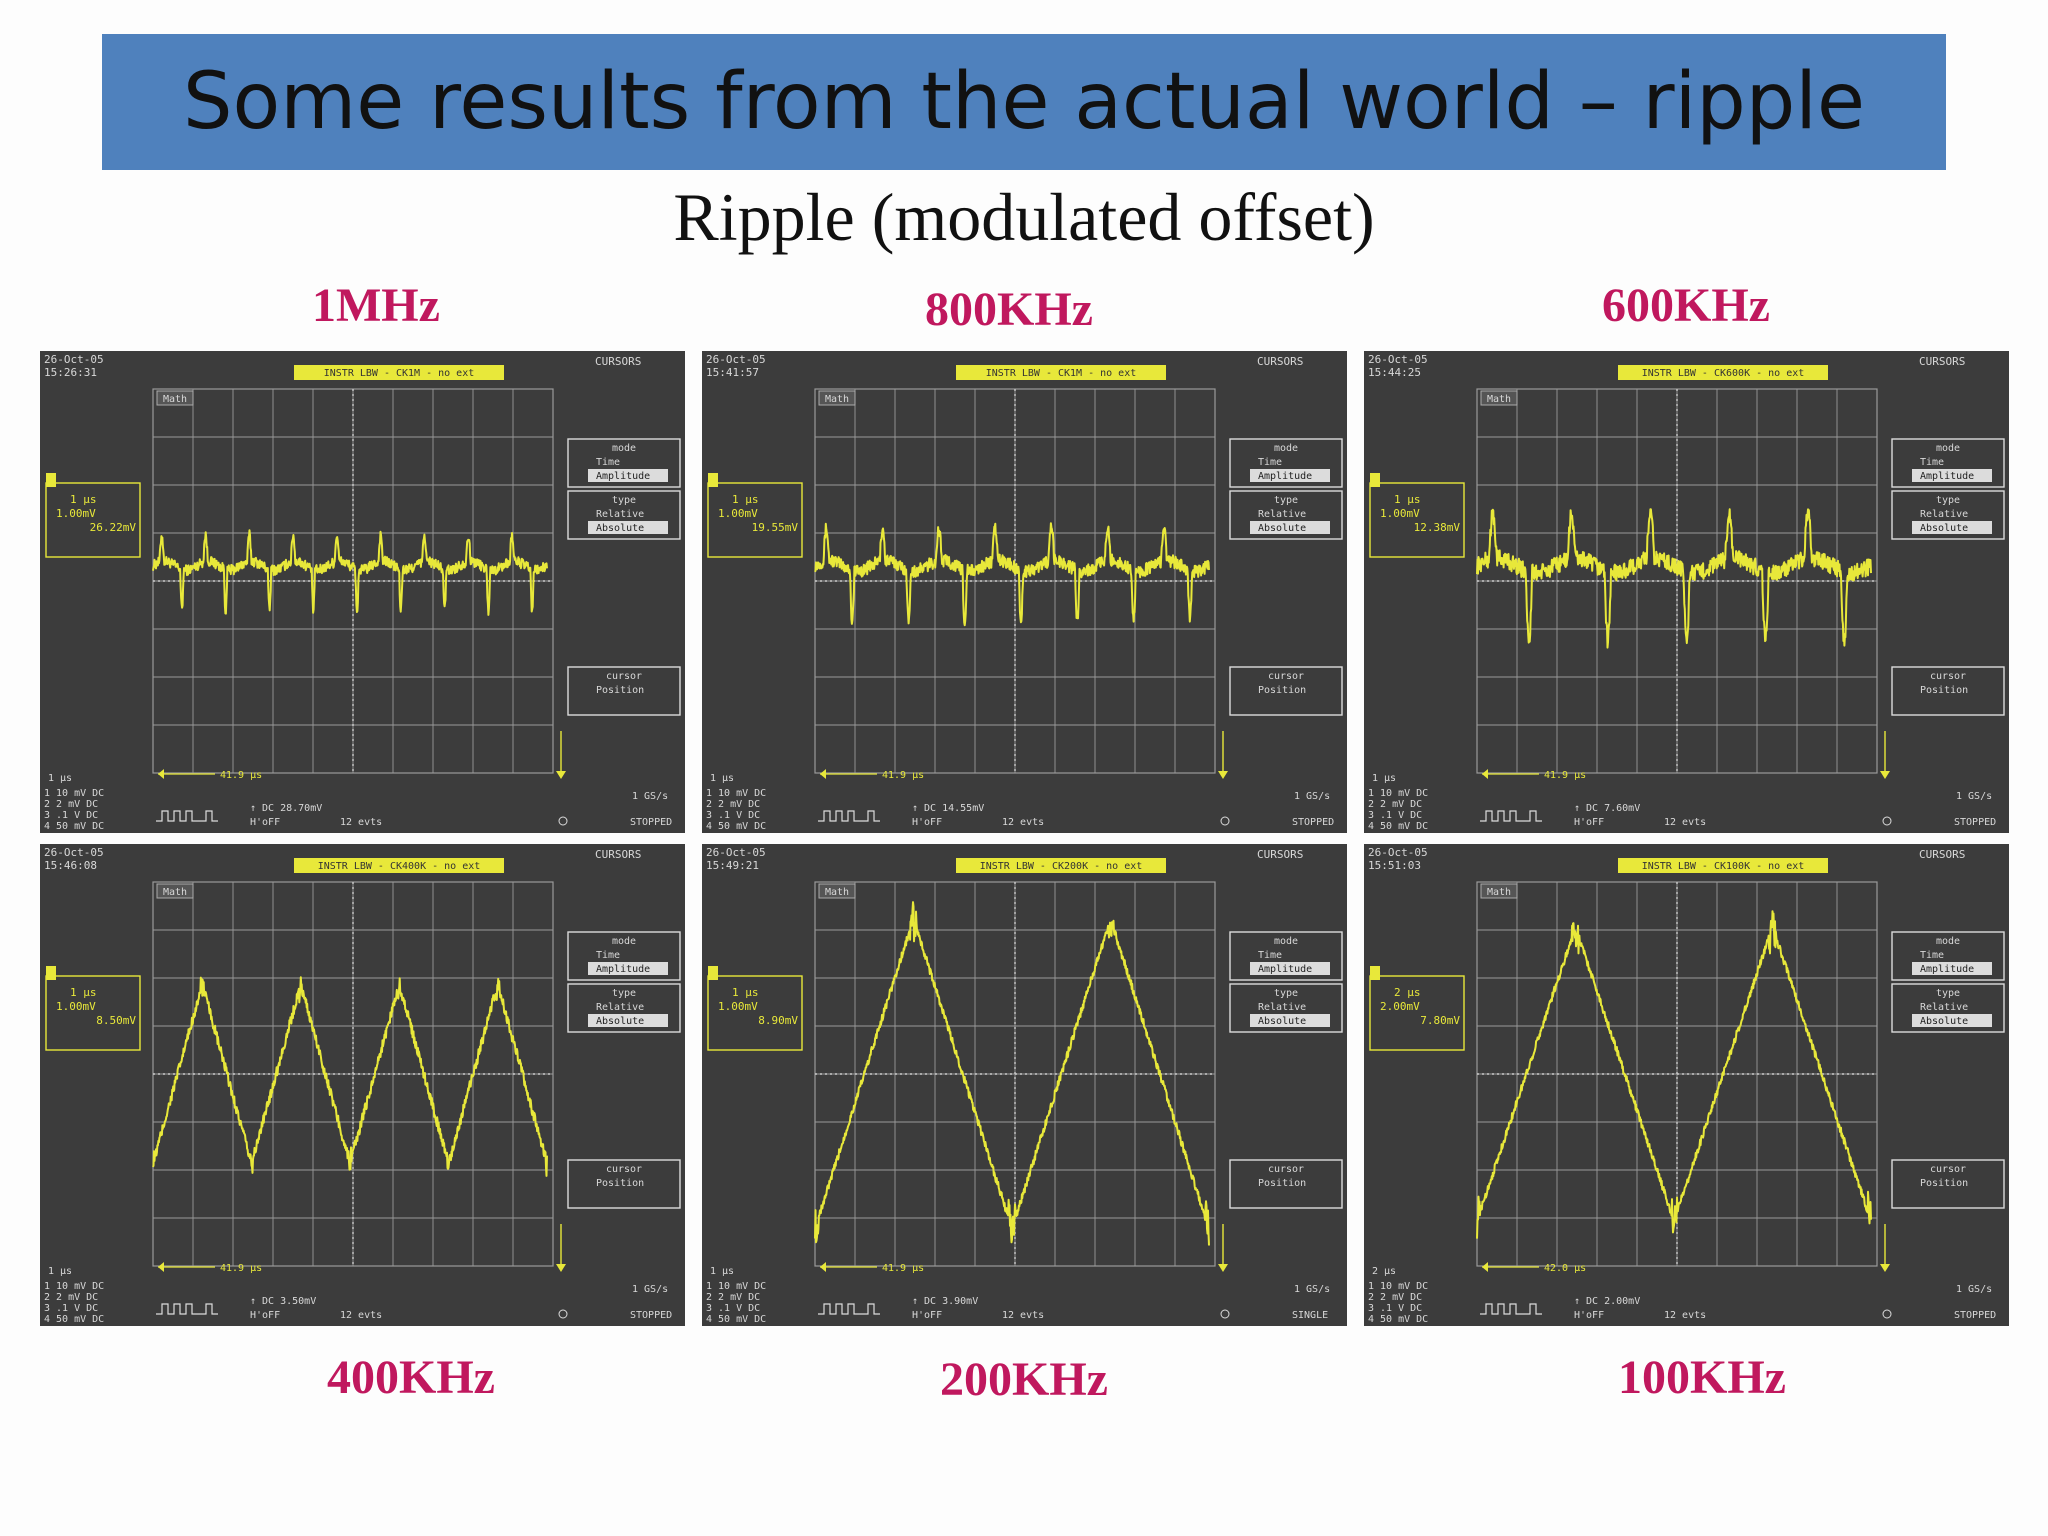 The width and height of the screenshot is (2048, 1536). Describe the element at coordinates (70, 865) in the screenshot. I see `scope-time: 15:46:08` at that location.